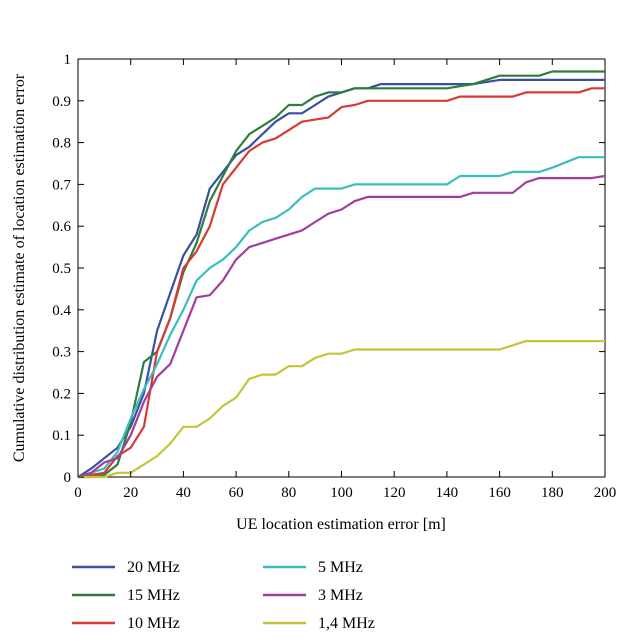 This screenshot has width=621, height=640. Describe the element at coordinates (126, 595) in the screenshot. I see `legend-item-1: 15 MHz` at that location.